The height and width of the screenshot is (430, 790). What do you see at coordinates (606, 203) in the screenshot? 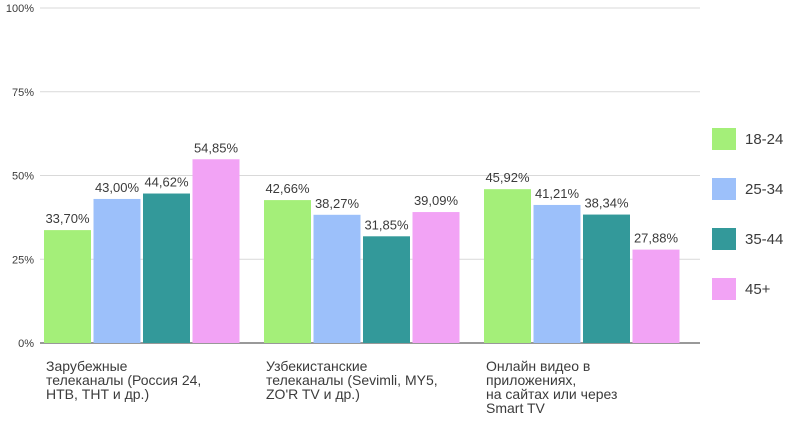
I see `data-label: 38,34%` at bounding box center [606, 203].